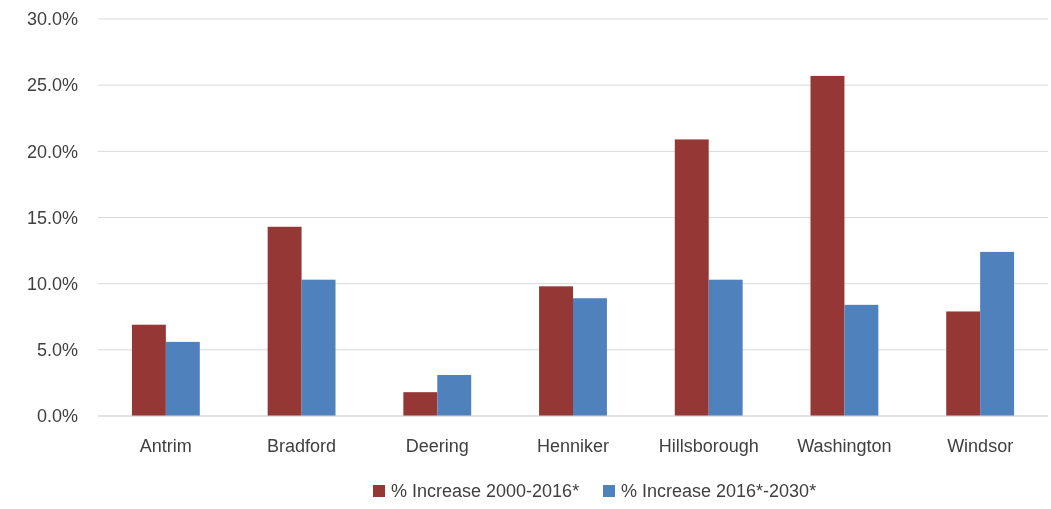 Image resolution: width=1051 pixels, height=509 pixels. What do you see at coordinates (57, 350) in the screenshot?
I see `y-tick-label: 5.0%` at bounding box center [57, 350].